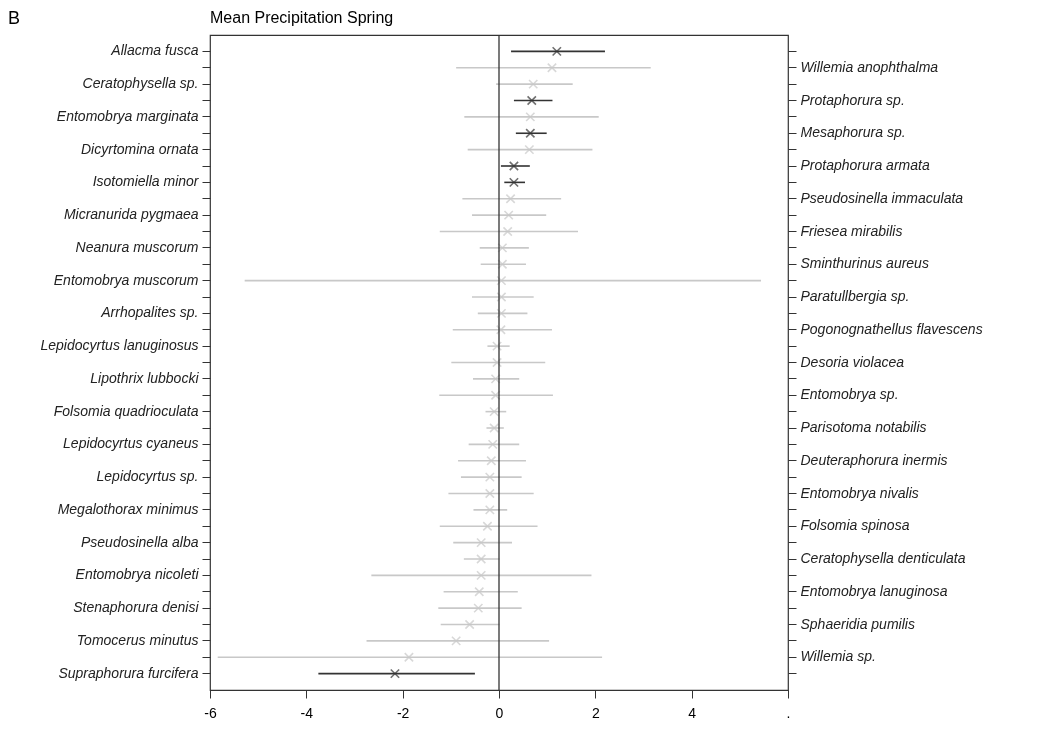 The height and width of the screenshot is (749, 1045). What do you see at coordinates (788, 712) in the screenshot?
I see `x-tick-label: .` at bounding box center [788, 712].